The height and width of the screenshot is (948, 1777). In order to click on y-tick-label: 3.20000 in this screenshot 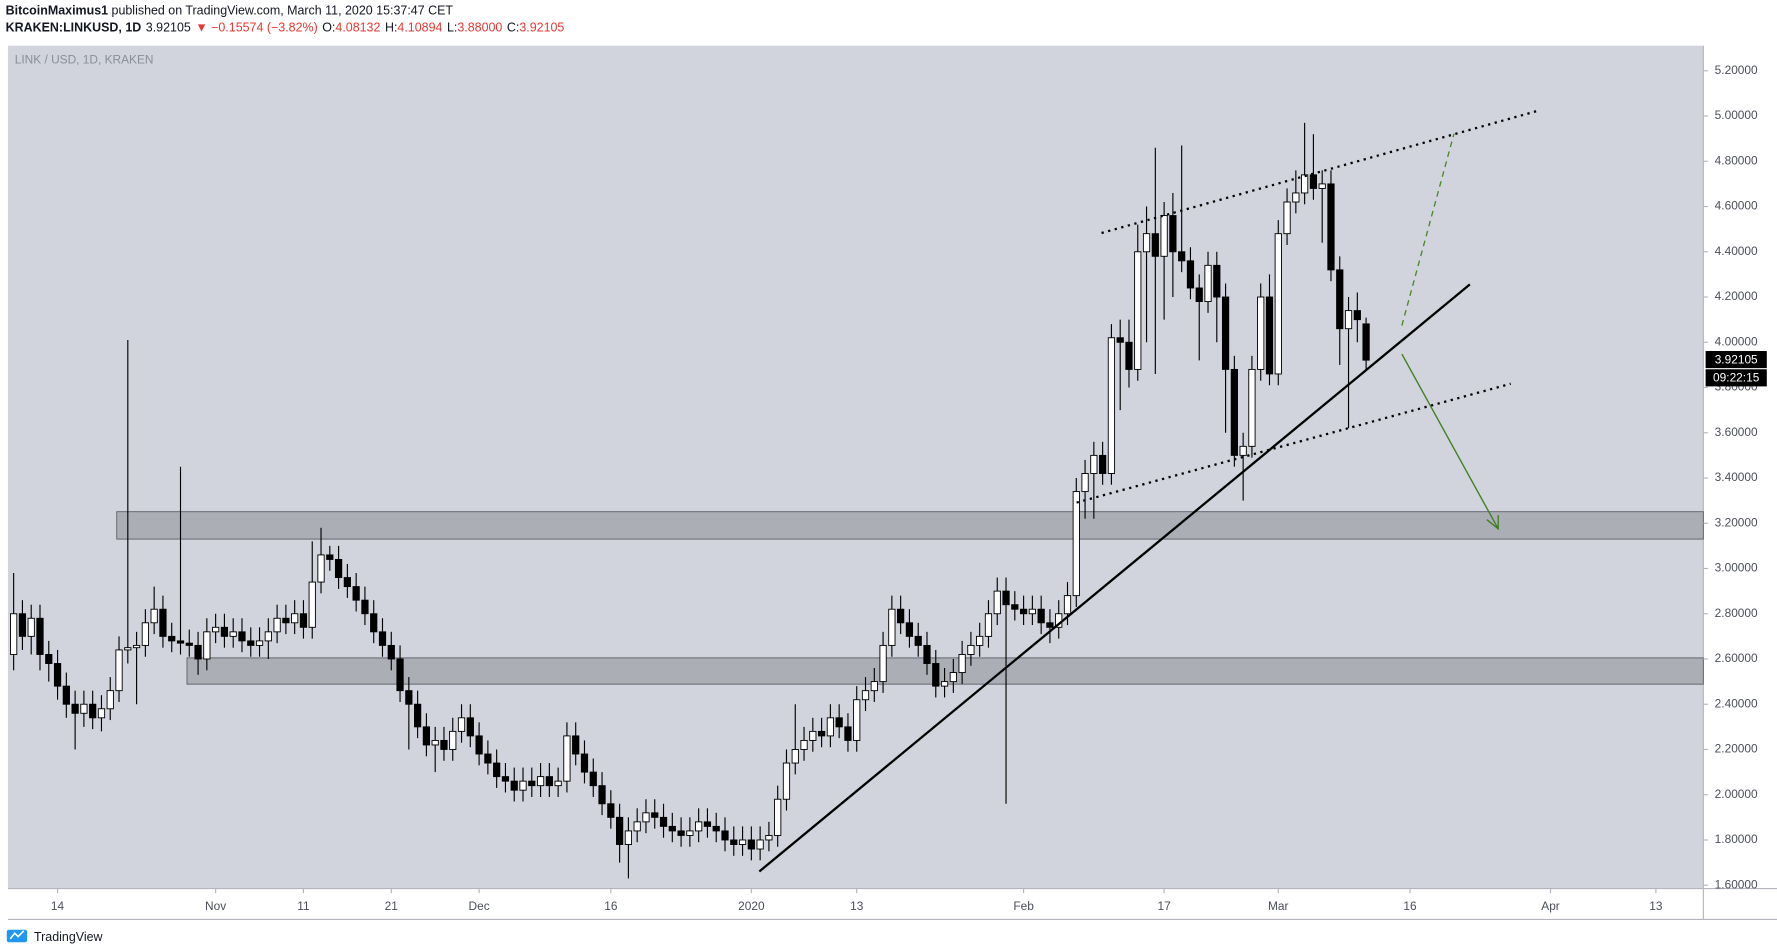, I will do `click(1736, 522)`.